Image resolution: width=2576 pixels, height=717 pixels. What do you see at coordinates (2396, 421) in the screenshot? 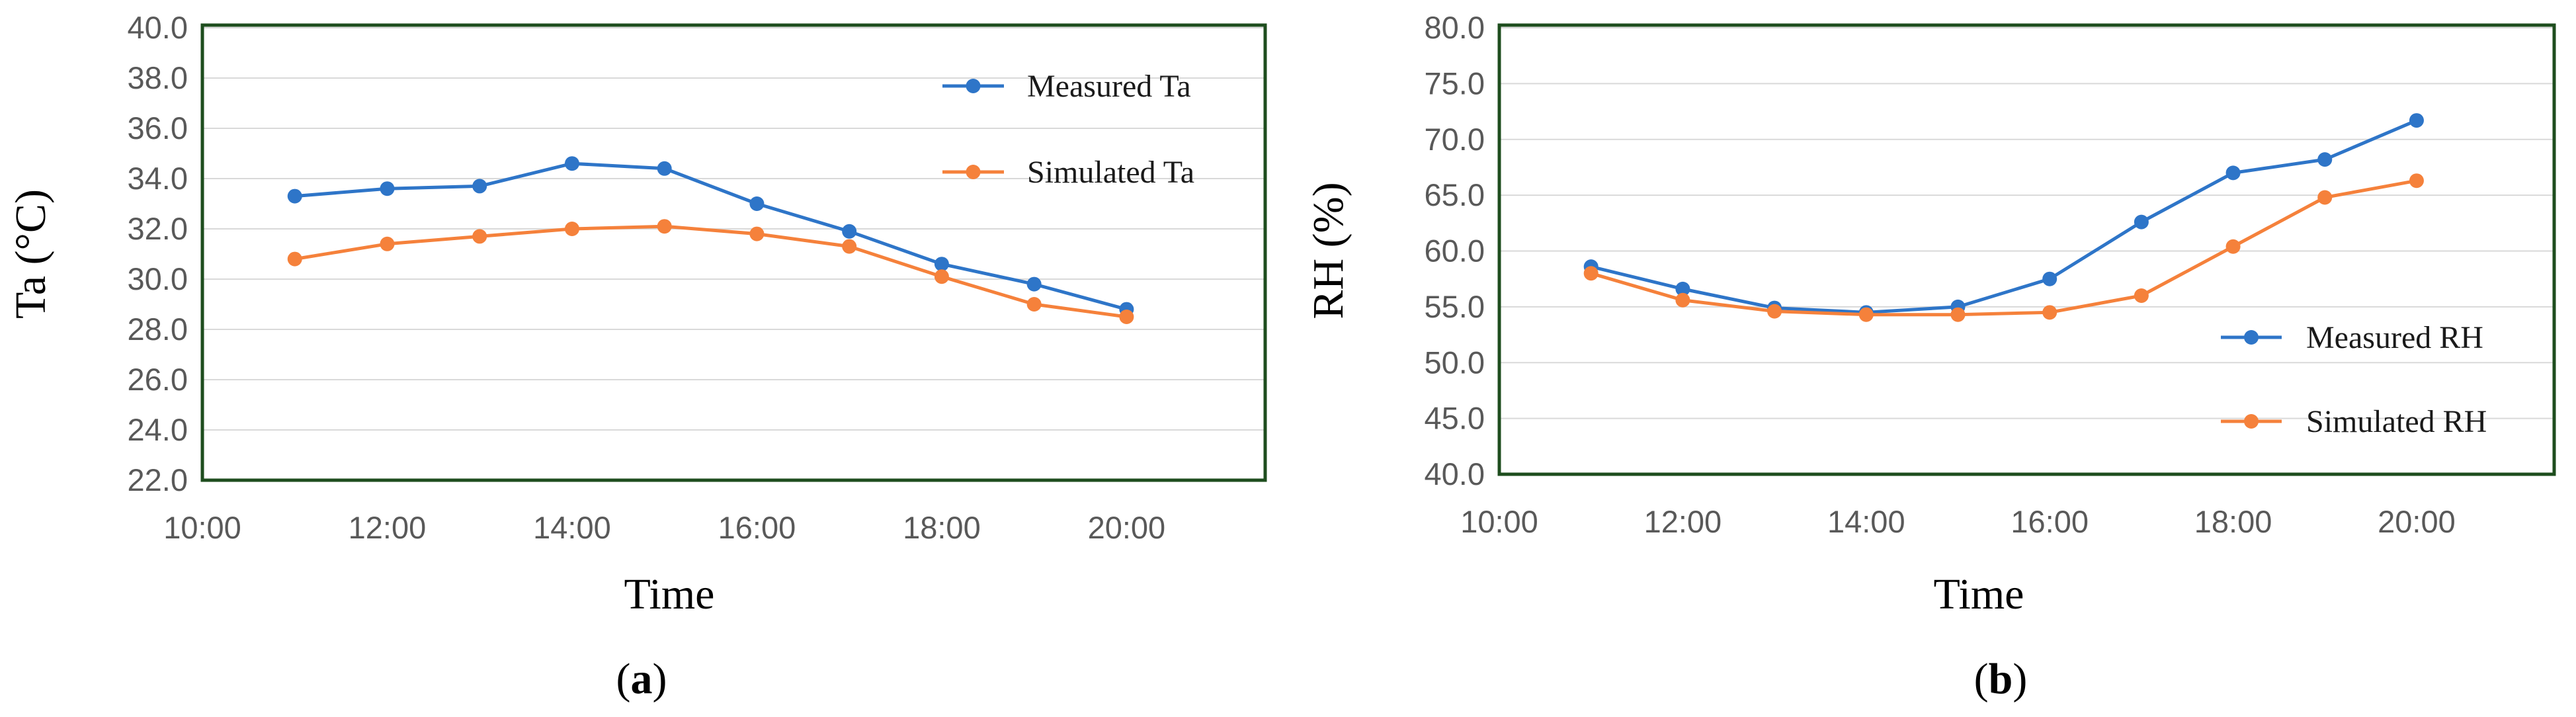
I see `legend-label: Simulated RH` at bounding box center [2396, 421].